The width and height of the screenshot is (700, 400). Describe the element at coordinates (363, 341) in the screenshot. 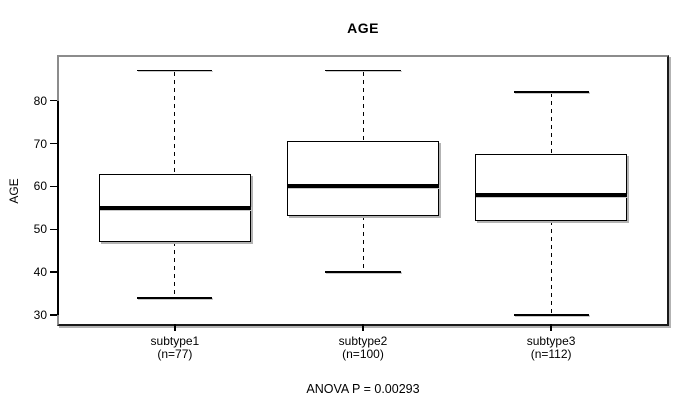

I see `group-name-label: subtype2` at that location.